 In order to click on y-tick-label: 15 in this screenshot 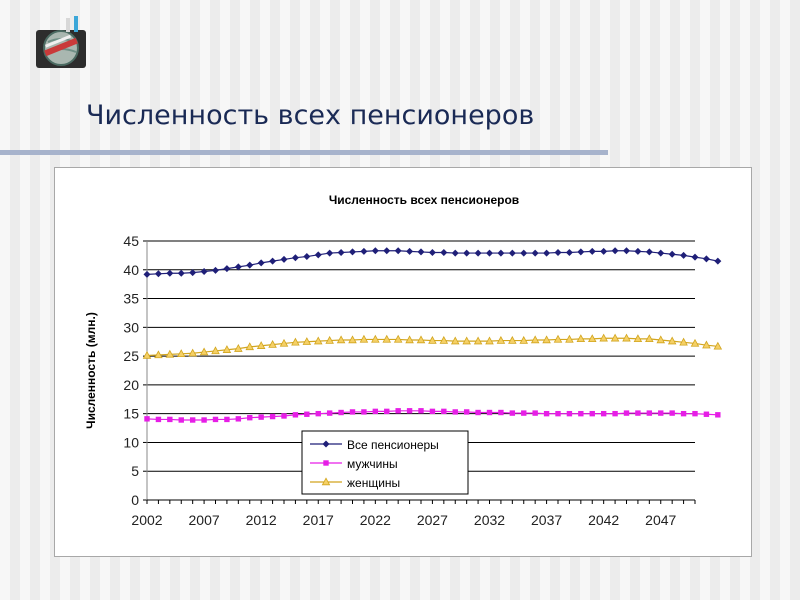, I will do `click(131, 414)`.